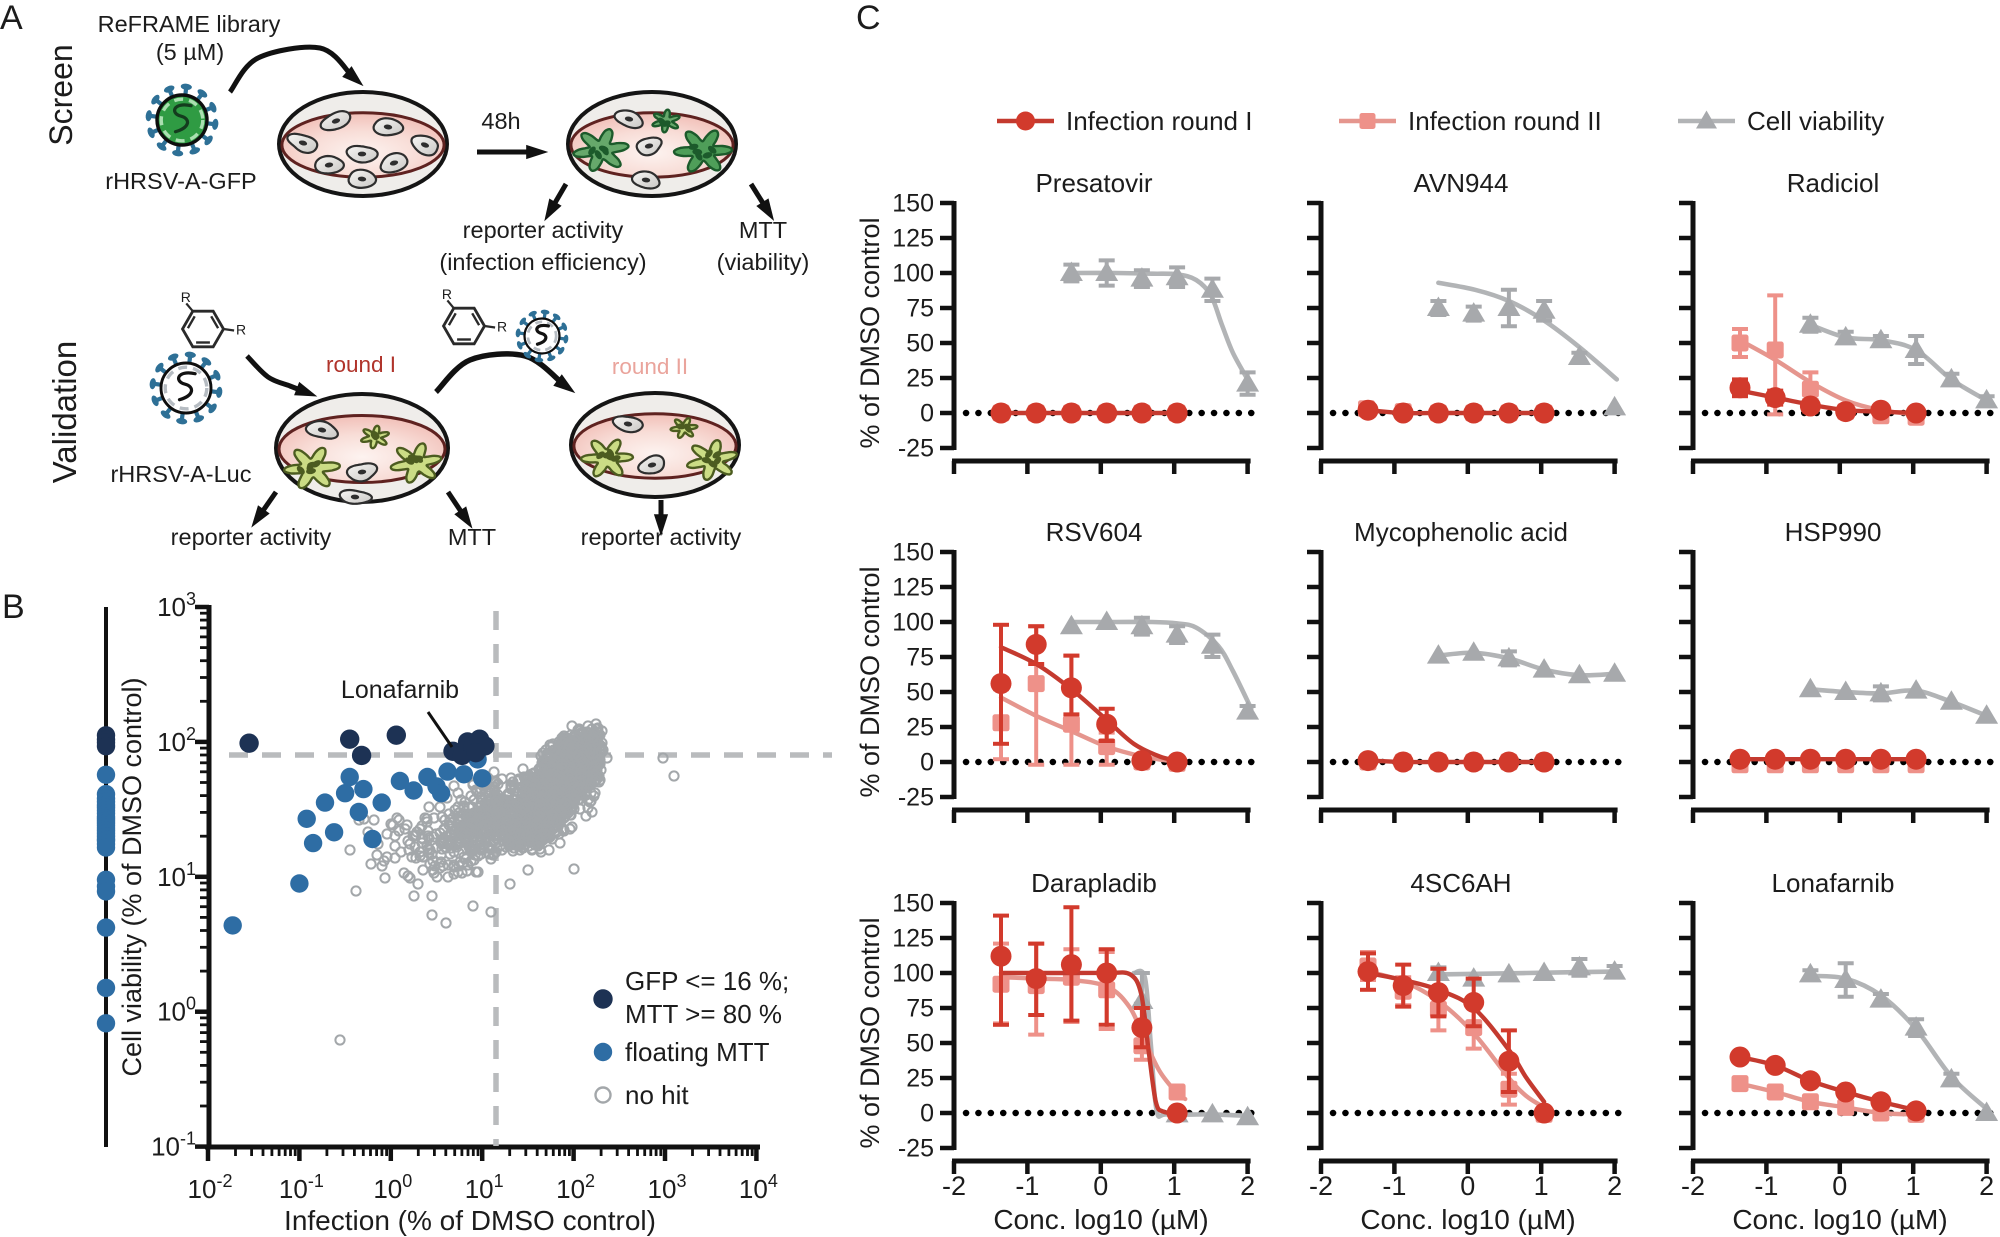 The width and height of the screenshot is (2000, 1237). I want to click on svg-text: 4SC6AH, so click(1460, 883).